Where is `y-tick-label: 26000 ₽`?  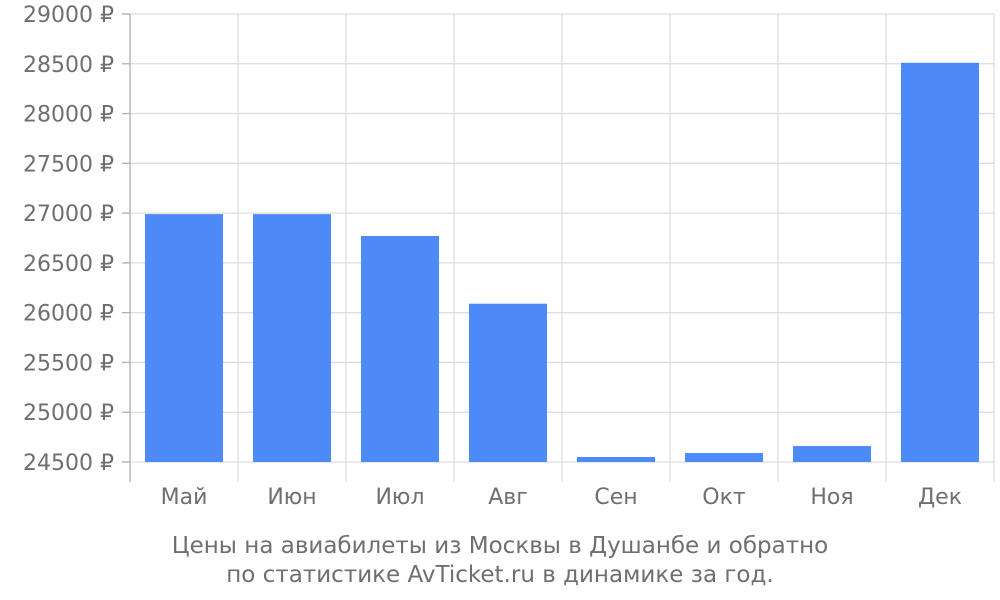 y-tick-label: 26000 ₽ is located at coordinates (68, 314).